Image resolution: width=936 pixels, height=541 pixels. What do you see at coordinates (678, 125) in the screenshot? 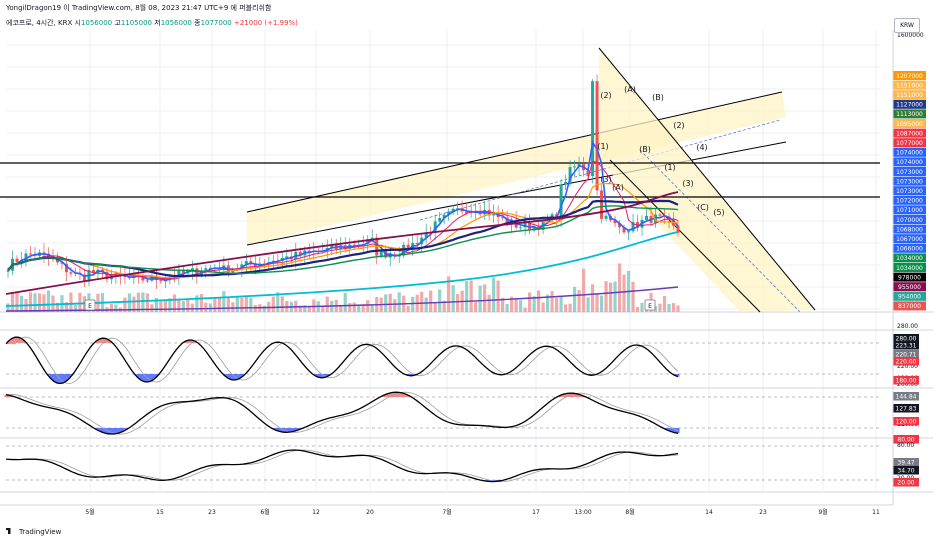
I see `wave-label: (2)` at bounding box center [678, 125].